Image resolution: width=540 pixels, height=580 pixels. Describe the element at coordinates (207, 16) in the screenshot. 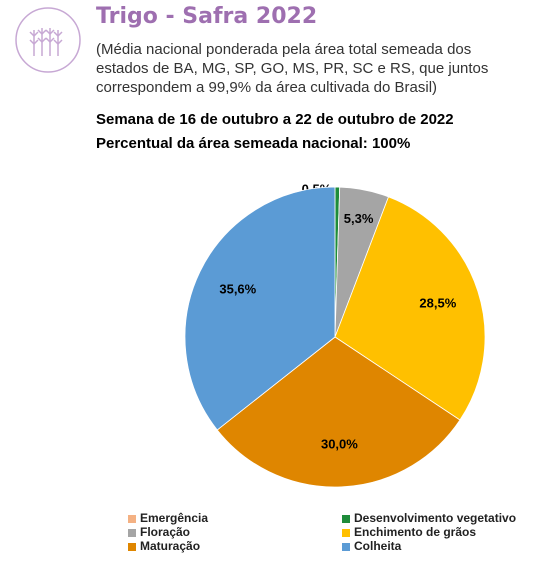

I see `chart-title: Trigo - Safra 2022` at that location.